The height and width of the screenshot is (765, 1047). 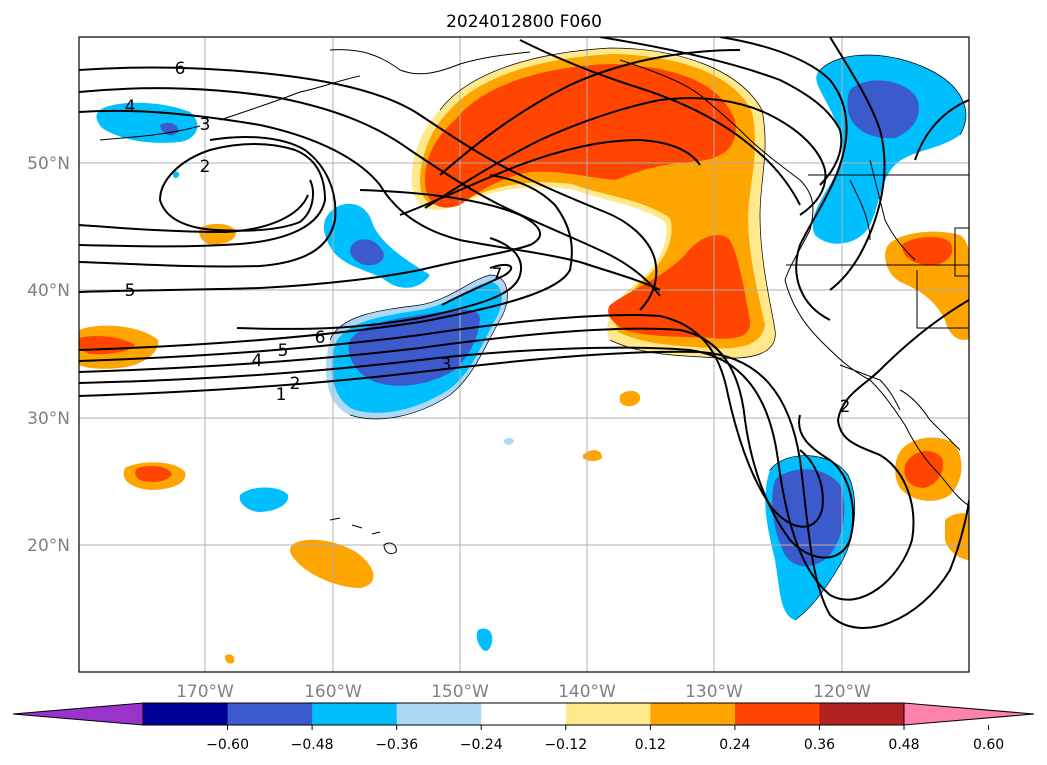 I want to click on colorbar-extend-low, so click(x=78, y=714).